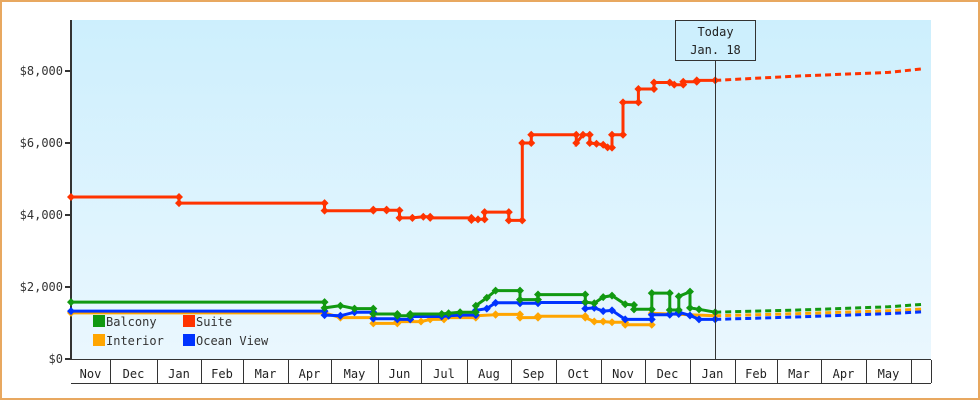  What do you see at coordinates (128, 341) in the screenshot?
I see `legend-item-interior: Interior` at bounding box center [128, 341].